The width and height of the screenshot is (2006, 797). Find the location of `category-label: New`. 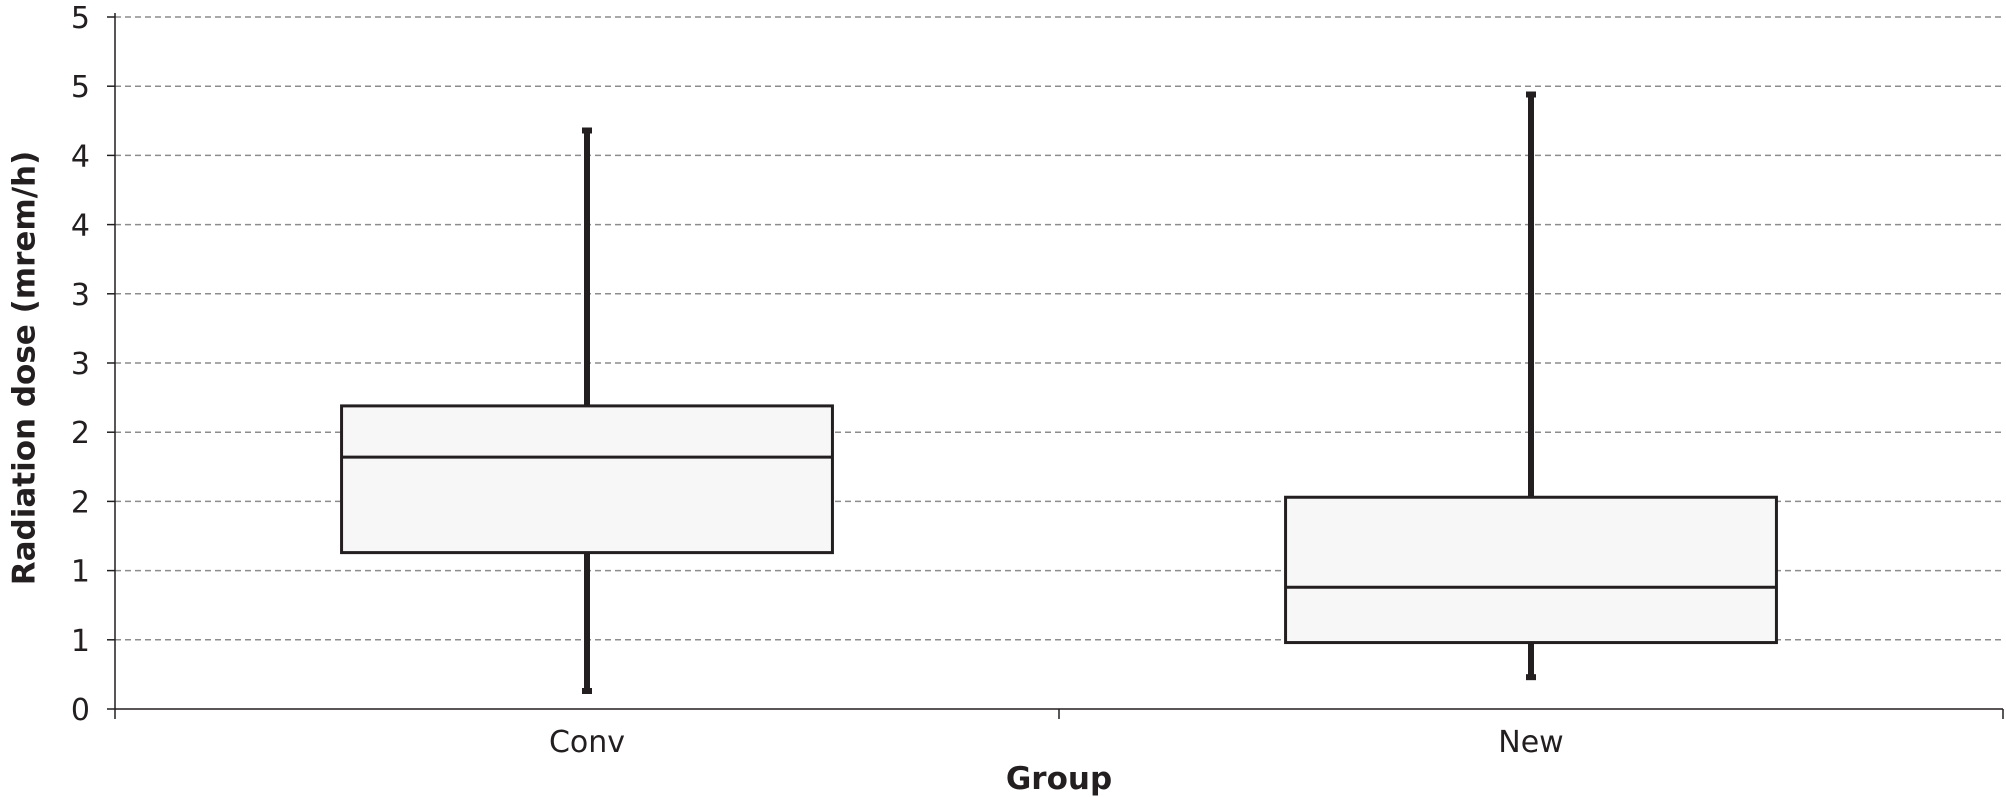

category-label: New is located at coordinates (1530, 742).